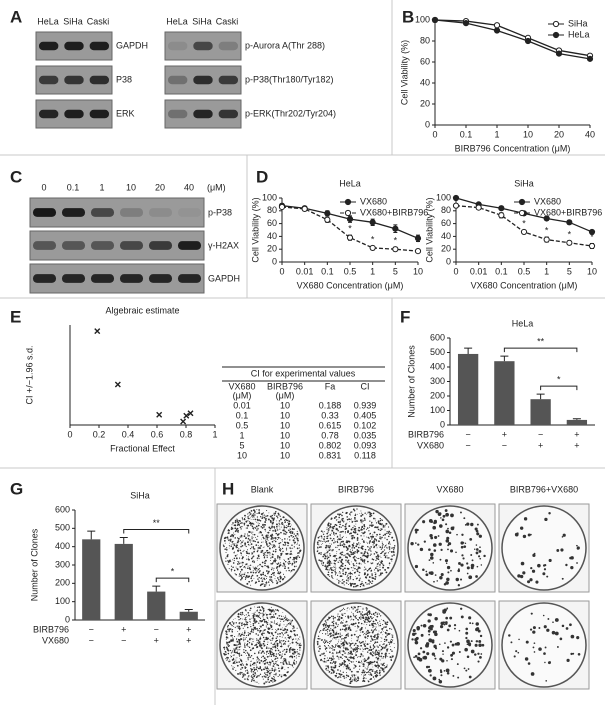 The width and height of the screenshot is (605, 705). I want to click on row-label: BIRB796, so click(426, 434).